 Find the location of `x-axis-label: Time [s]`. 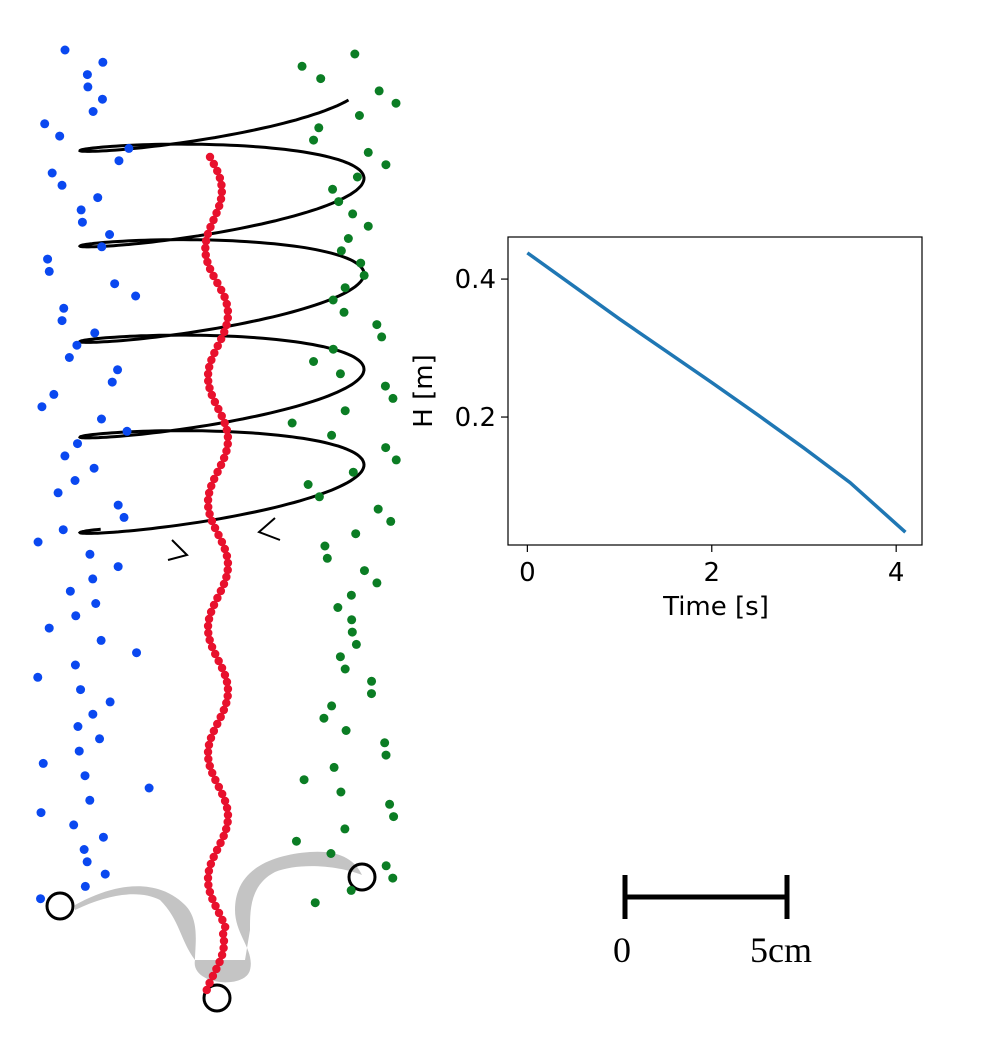

x-axis-label: Time [s] is located at coordinates (715, 607).